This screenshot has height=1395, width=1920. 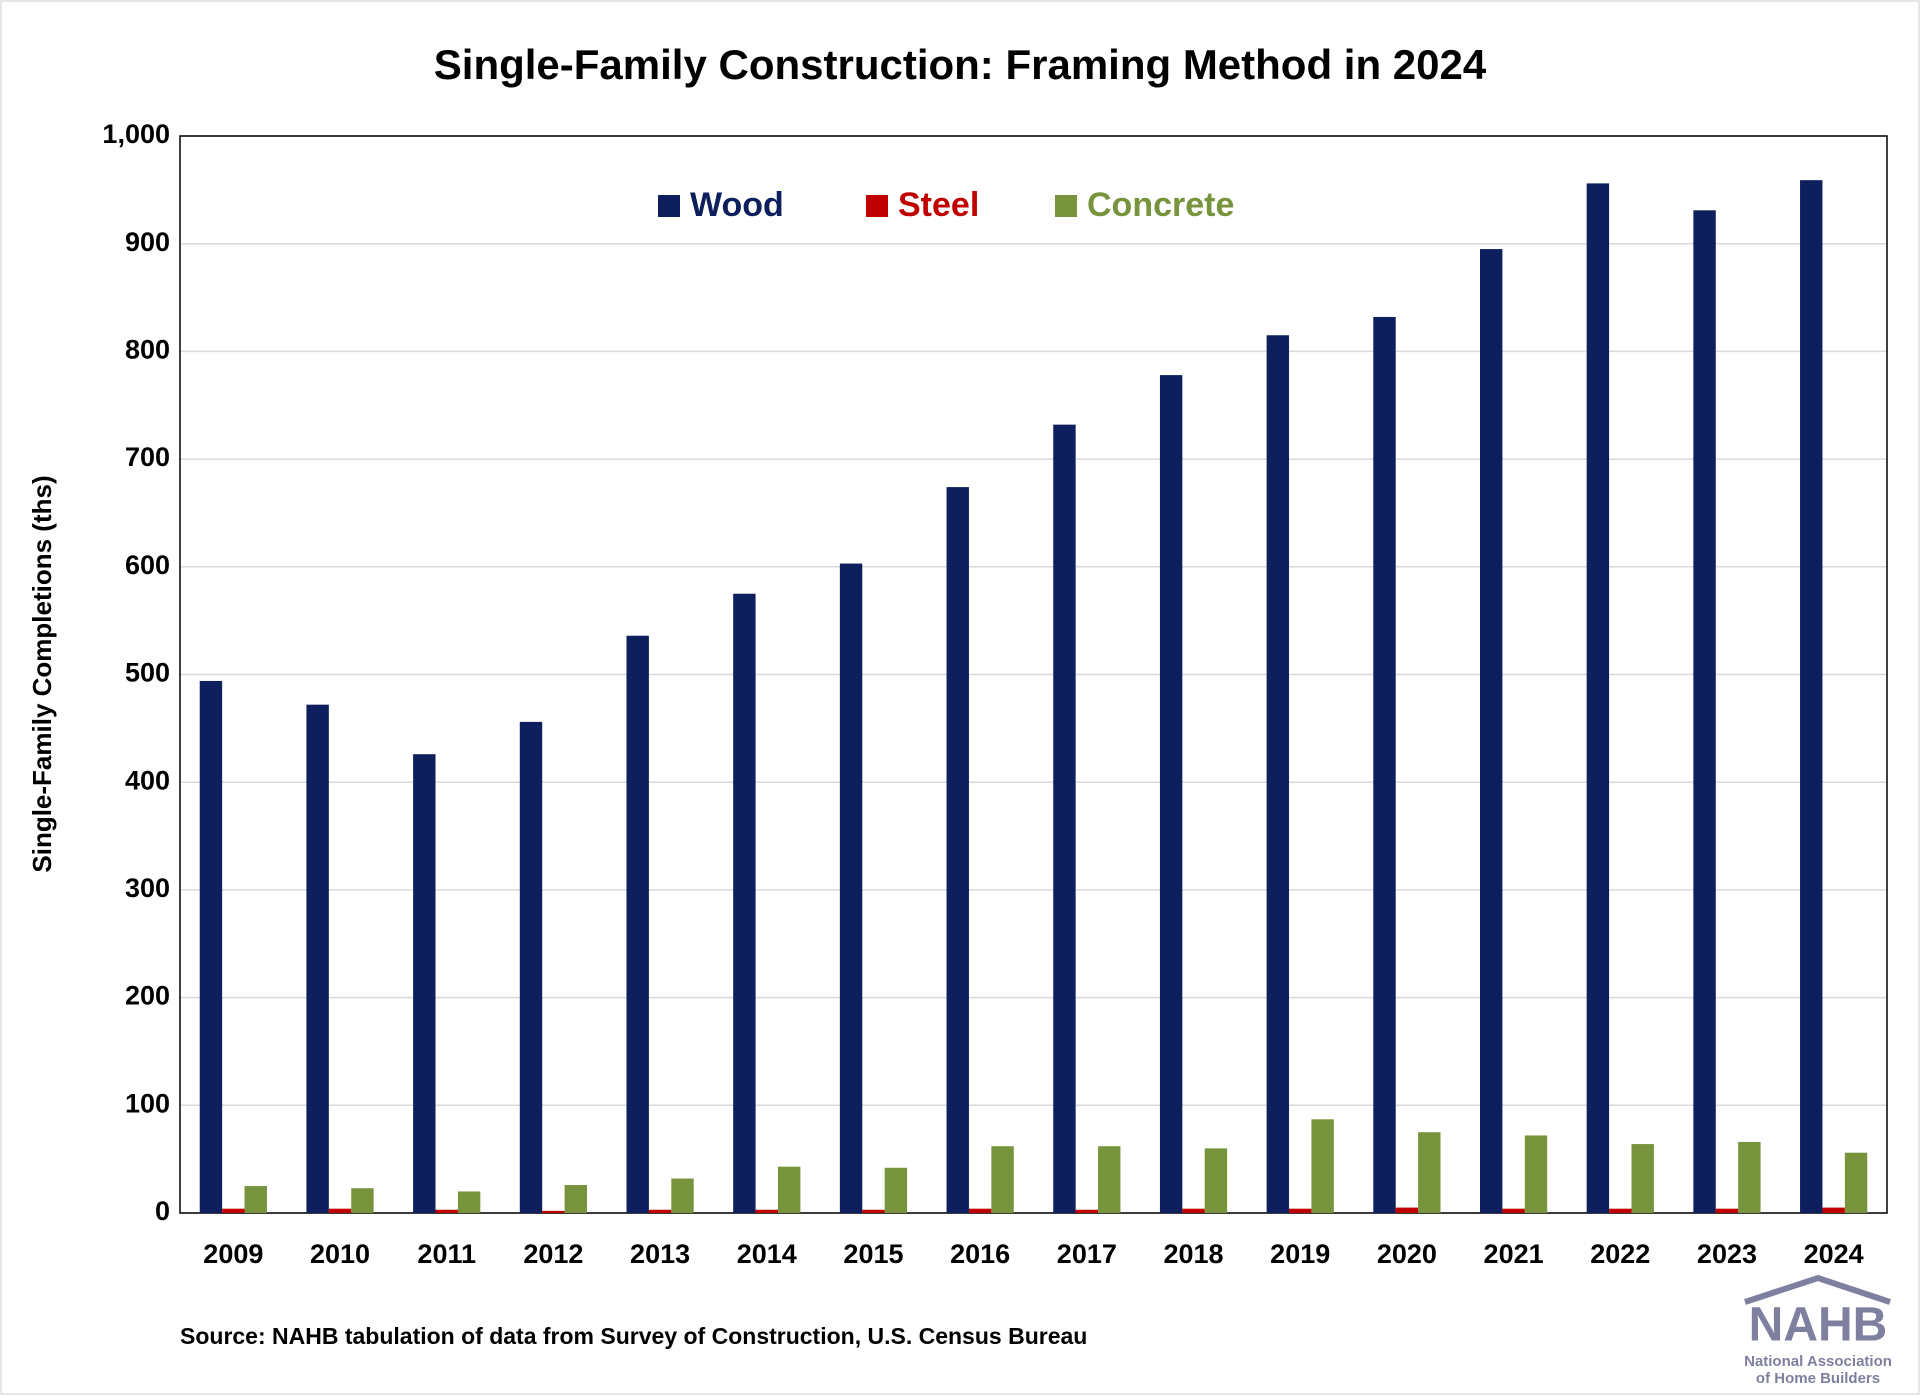 What do you see at coordinates (938, 205) in the screenshot?
I see `legend-label: Steel` at bounding box center [938, 205].